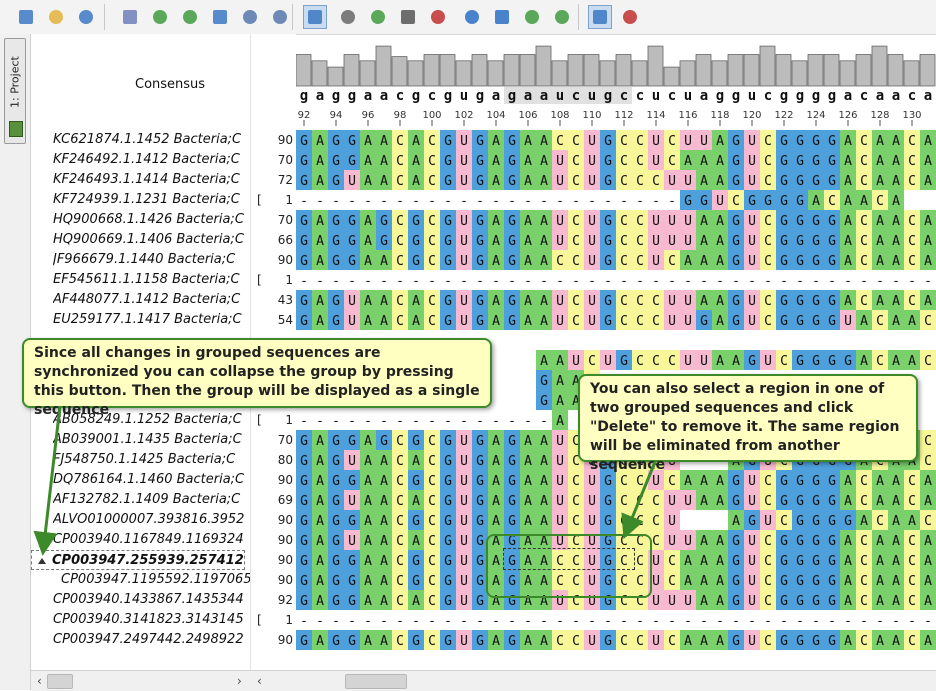  I want to click on horizontal-scrollbar: ‹ › ‹, so click(483, 680).